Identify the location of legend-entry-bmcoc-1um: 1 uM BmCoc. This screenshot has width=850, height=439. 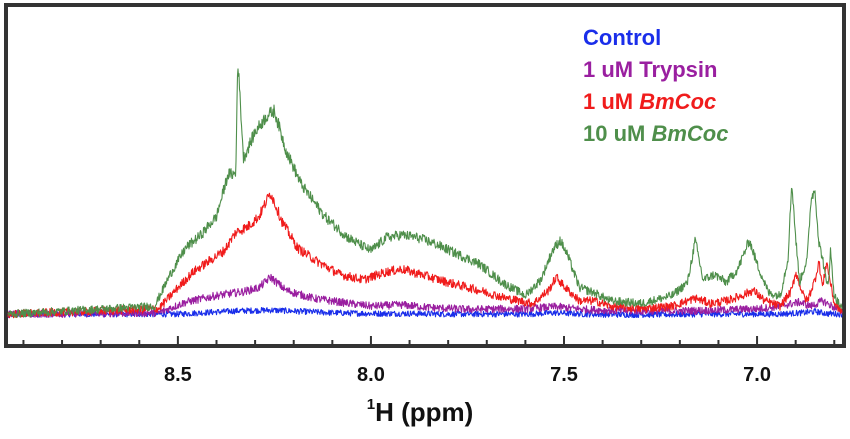
(655, 102).